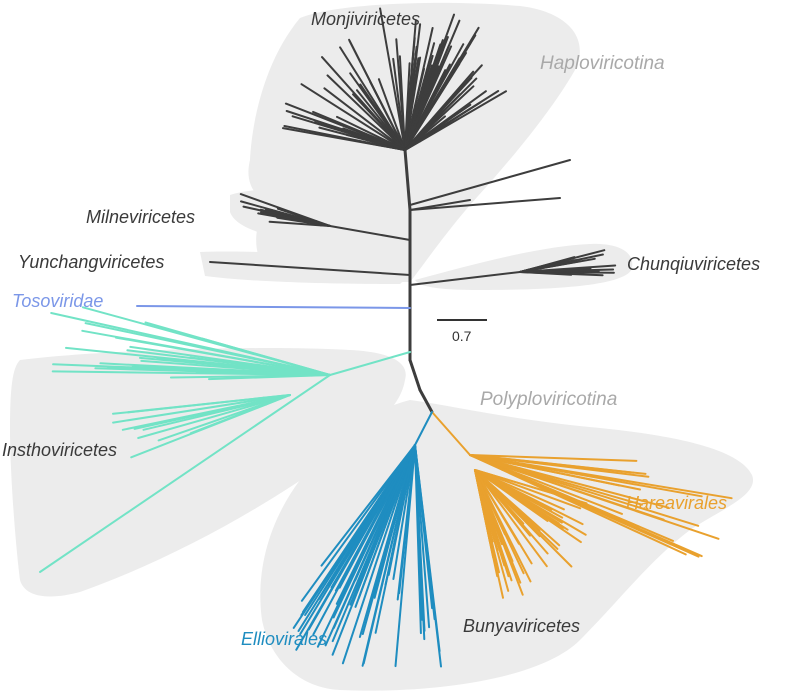  What do you see at coordinates (310, 268) in the screenshot?
I see `yunchangviricetes-branch` at bounding box center [310, 268].